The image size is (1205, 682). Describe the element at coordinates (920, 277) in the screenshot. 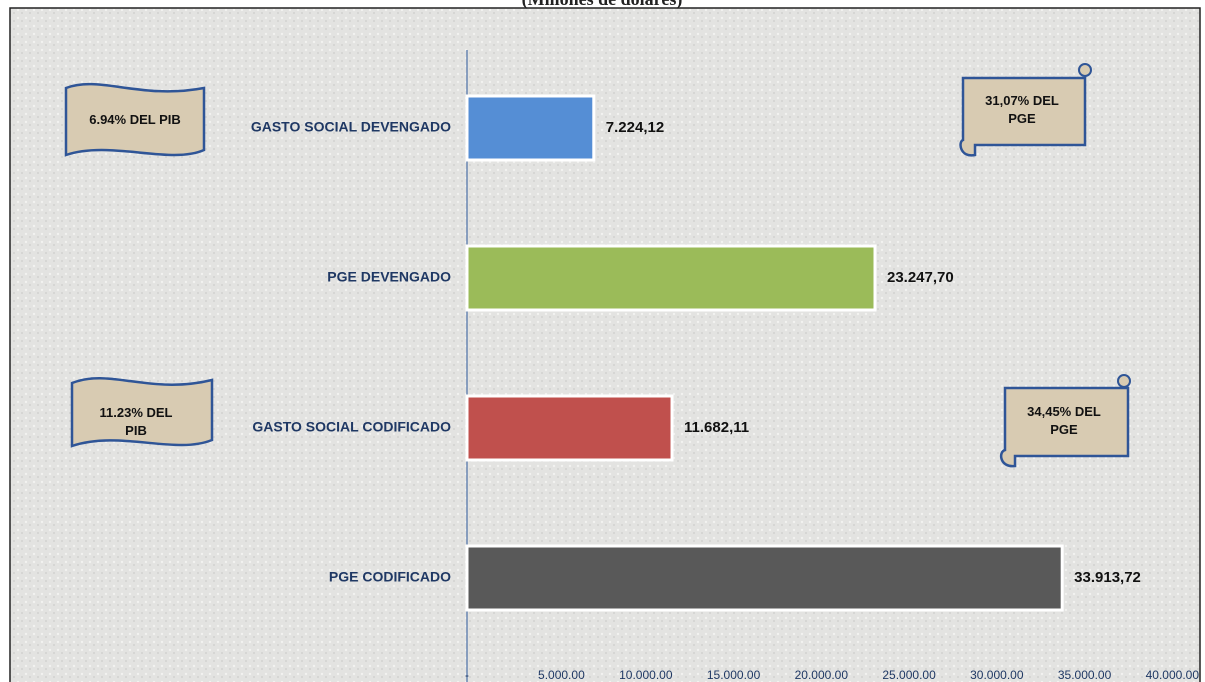

I see `data-label: 23.247,70` at that location.